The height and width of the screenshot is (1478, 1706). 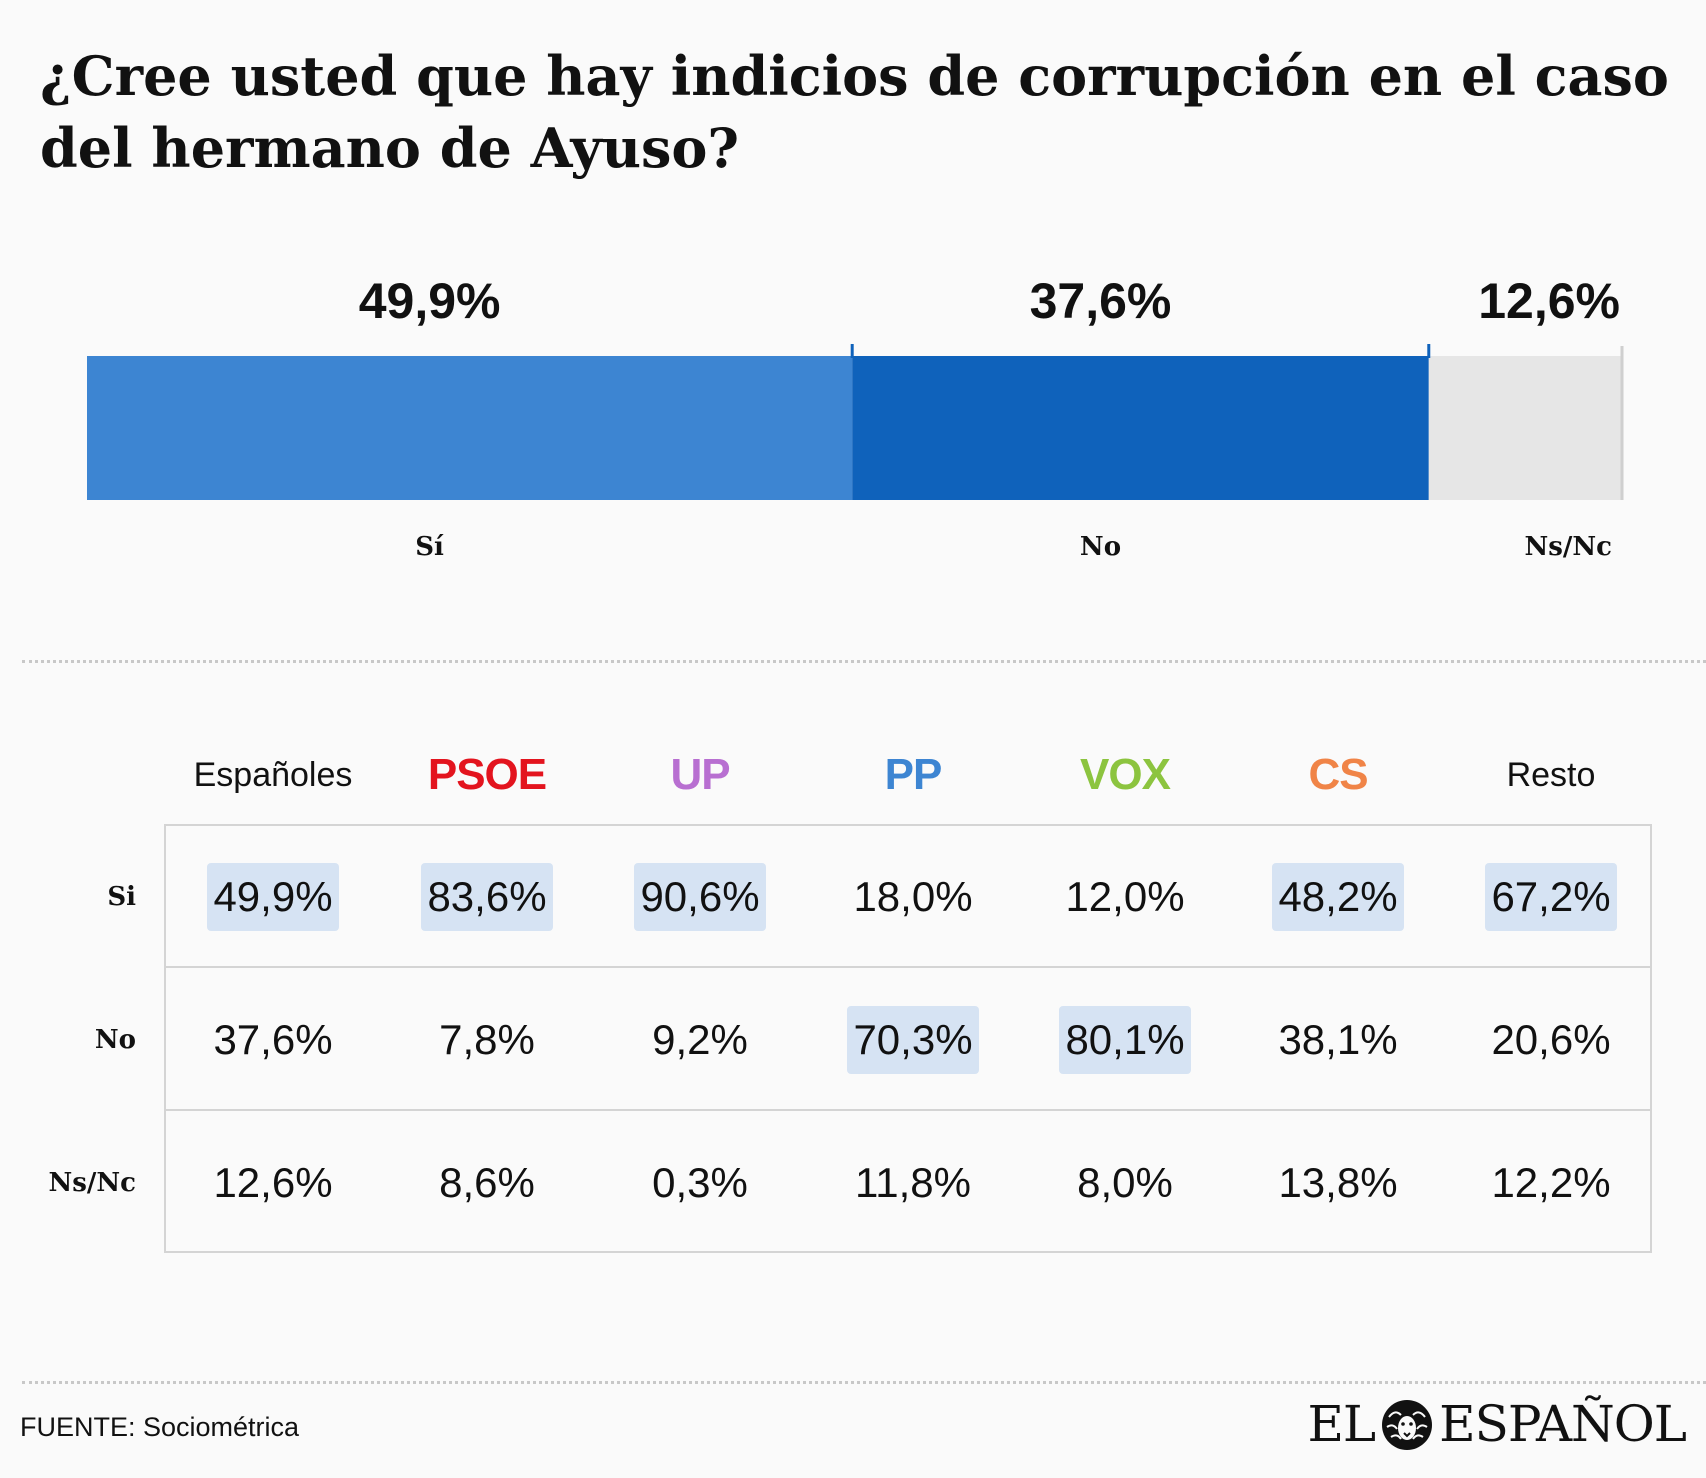 What do you see at coordinates (1125, 896) in the screenshot?
I see `table-cell: 12,0%` at bounding box center [1125, 896].